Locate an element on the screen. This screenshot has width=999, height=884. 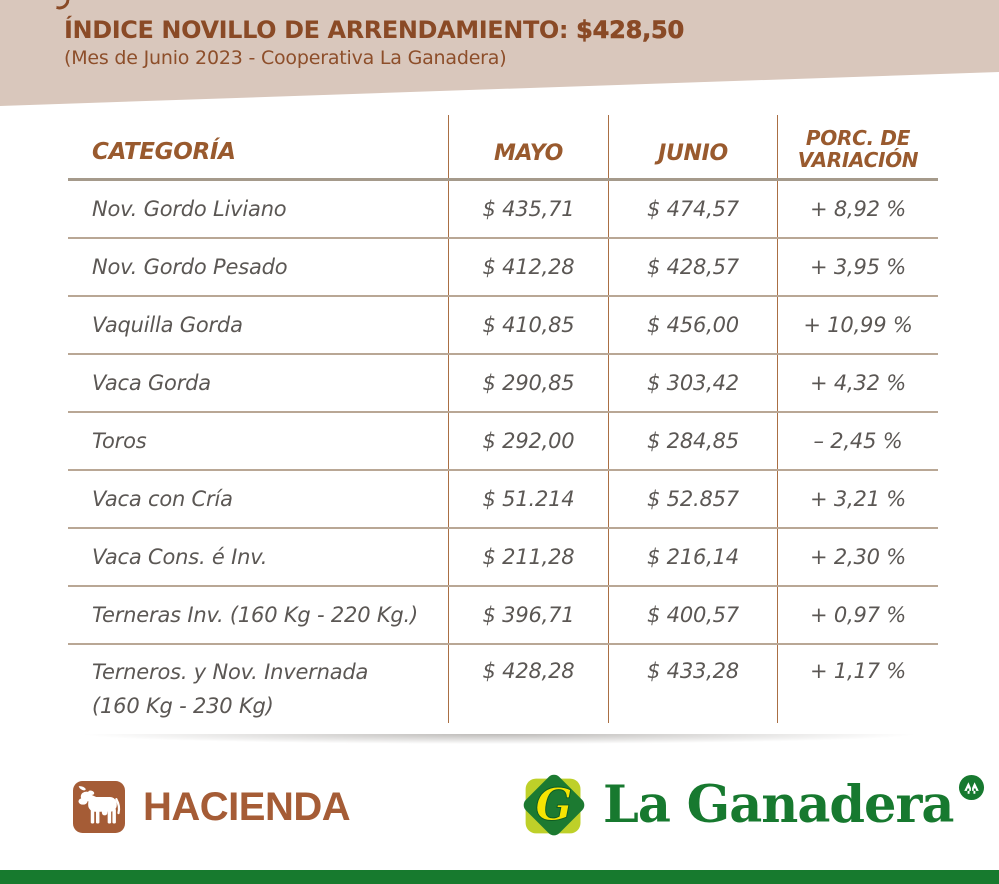
table-row: Vaca con Cría $ 51.214 $ 52.857 + 3,21 % is located at coordinates (503, 500).